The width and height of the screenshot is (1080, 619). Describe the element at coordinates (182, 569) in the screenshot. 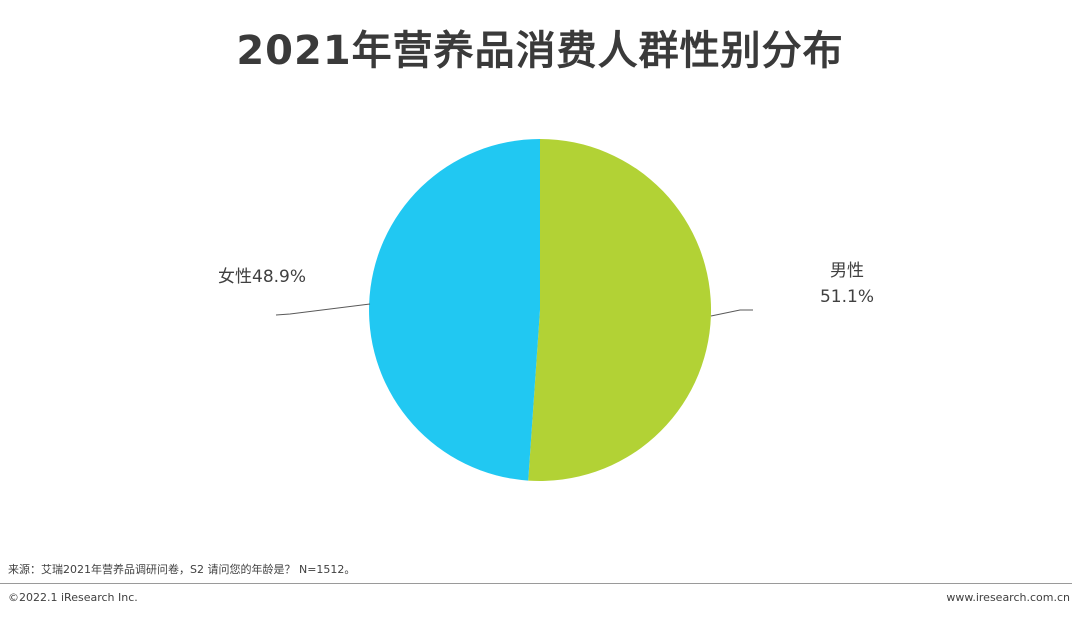

I see `source-note: 来源：艾瑞2021年营养品调研问卷，S2 请问您的年龄是？ N=1512。` at that location.